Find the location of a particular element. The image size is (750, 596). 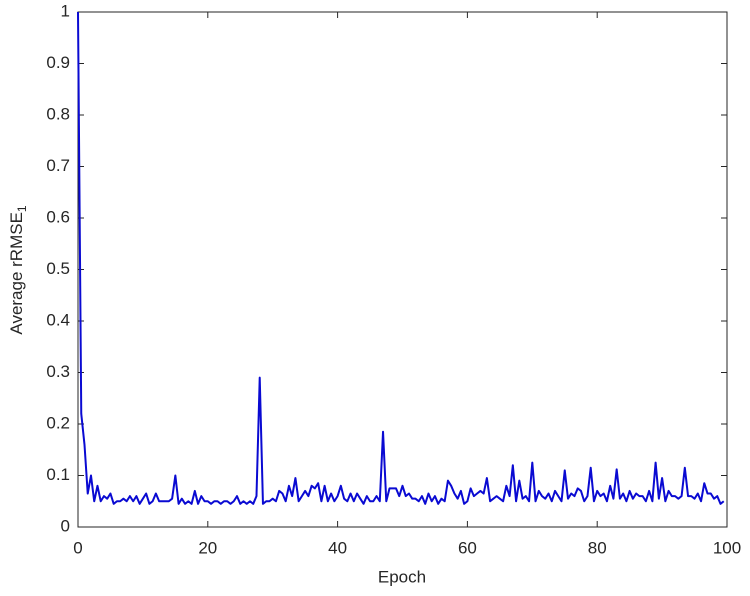

x-axis-label: Epoch is located at coordinates (402, 576).